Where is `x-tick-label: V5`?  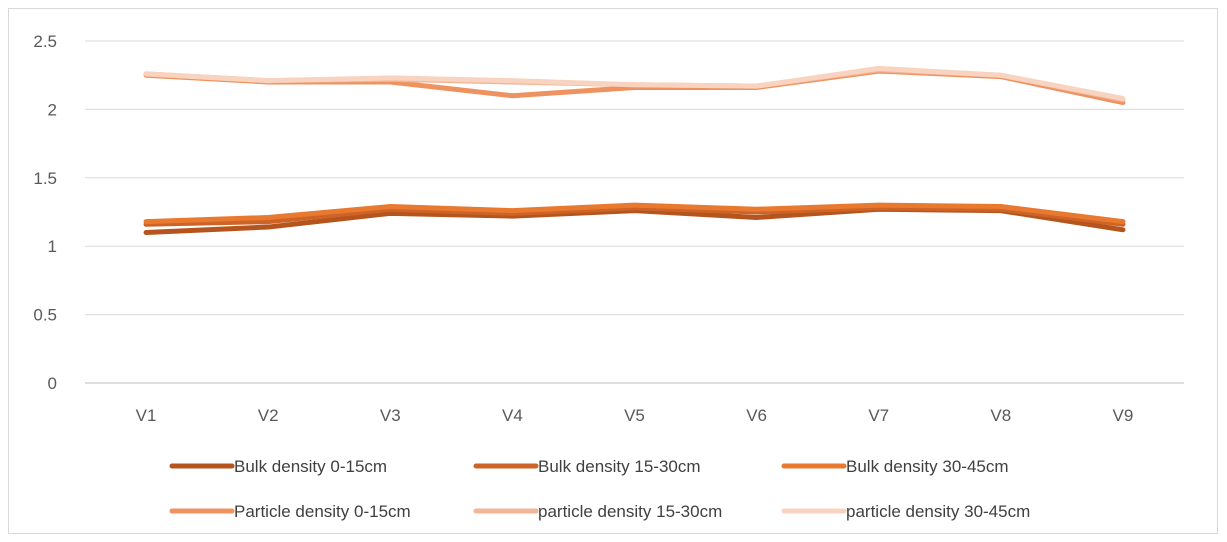 x-tick-label: V5 is located at coordinates (634, 415).